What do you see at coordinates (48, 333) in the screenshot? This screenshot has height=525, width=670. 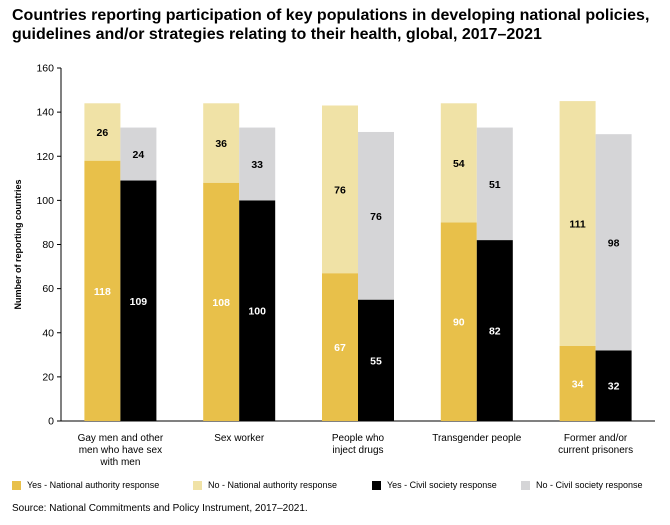 I see `y-tick-label: 40` at bounding box center [48, 333].